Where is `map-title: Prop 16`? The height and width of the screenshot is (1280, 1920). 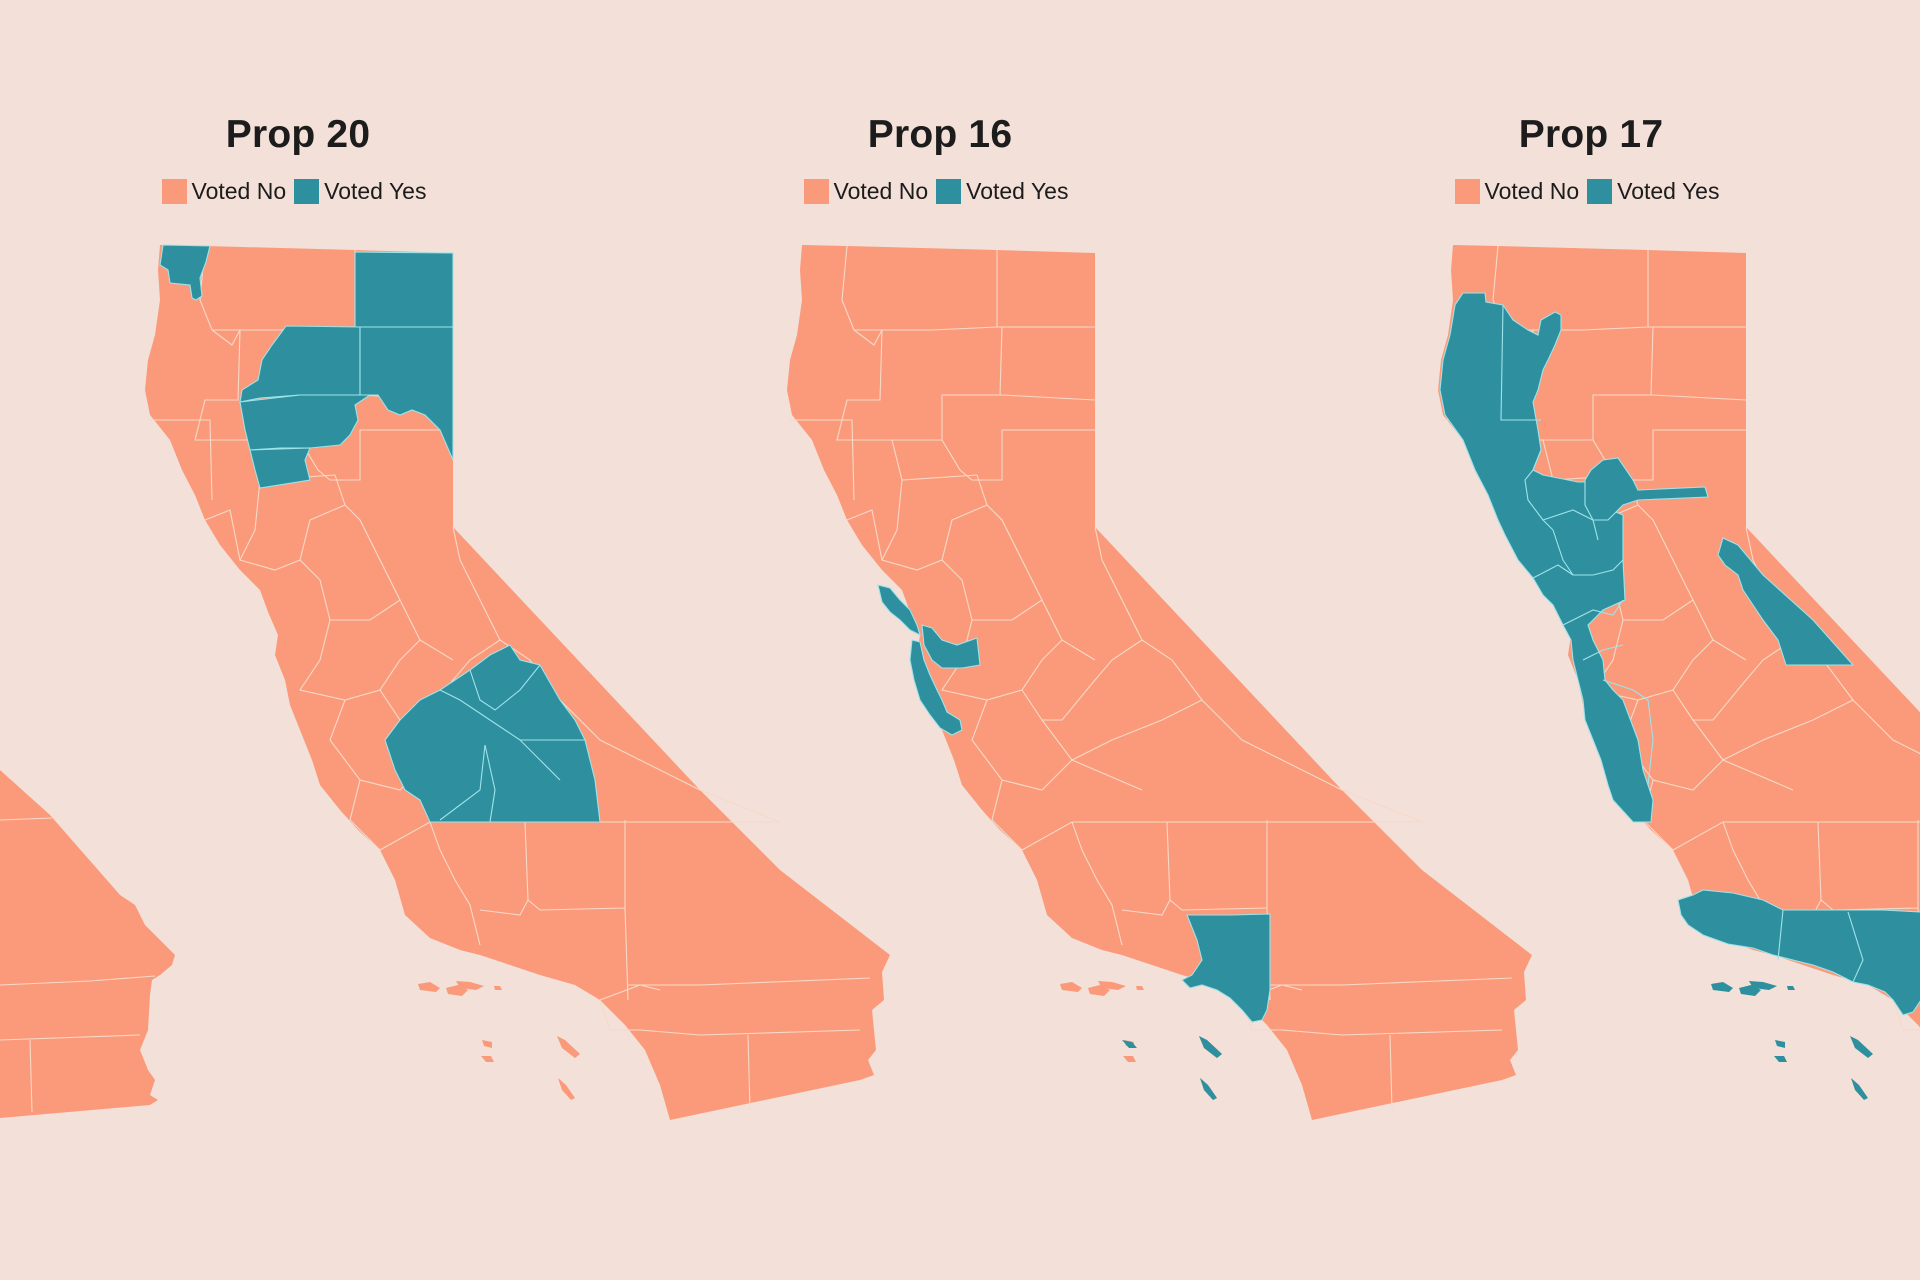
map-title: Prop 16 is located at coordinates (940, 134).